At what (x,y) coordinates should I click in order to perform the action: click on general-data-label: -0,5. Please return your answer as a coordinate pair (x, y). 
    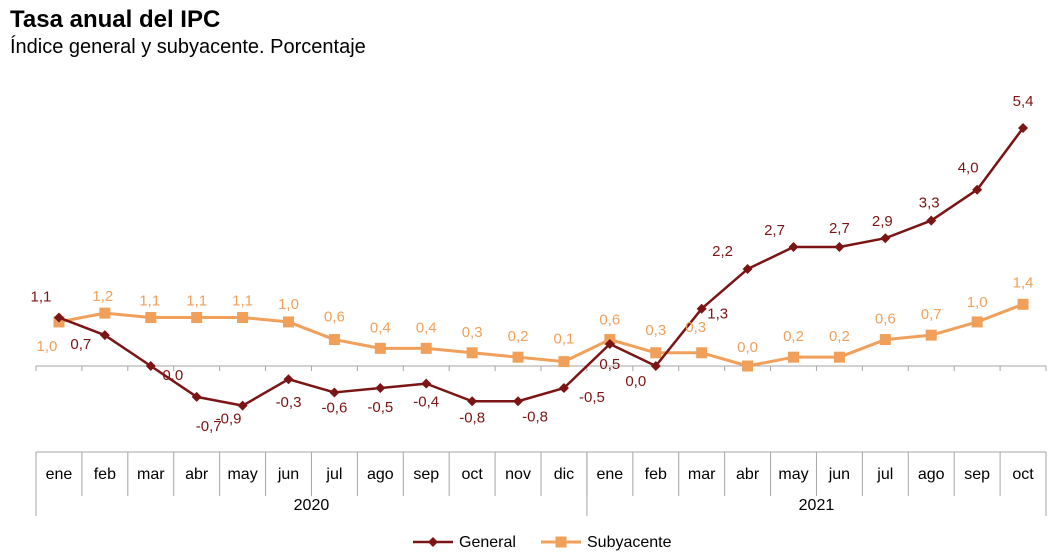
    Looking at the image, I should click on (592, 397).